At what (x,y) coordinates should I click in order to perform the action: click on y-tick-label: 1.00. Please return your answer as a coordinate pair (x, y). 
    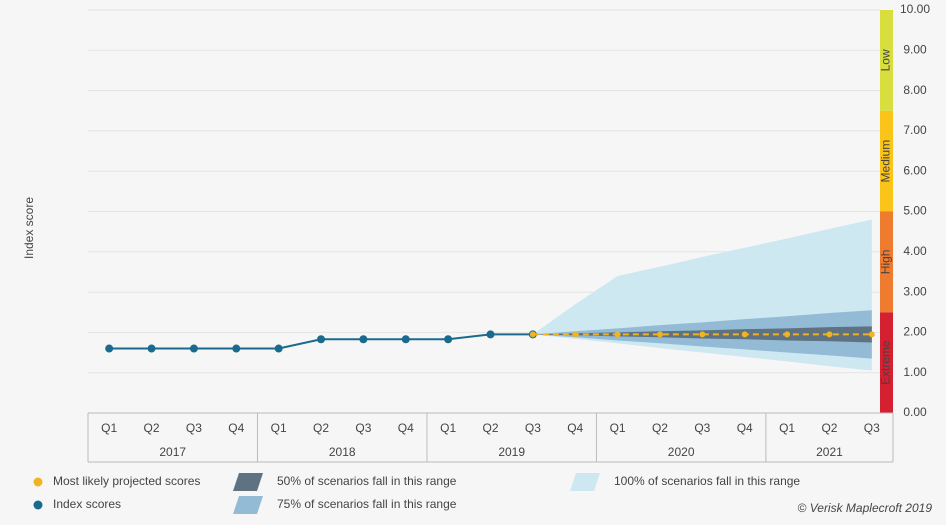
    Looking at the image, I should click on (915, 372).